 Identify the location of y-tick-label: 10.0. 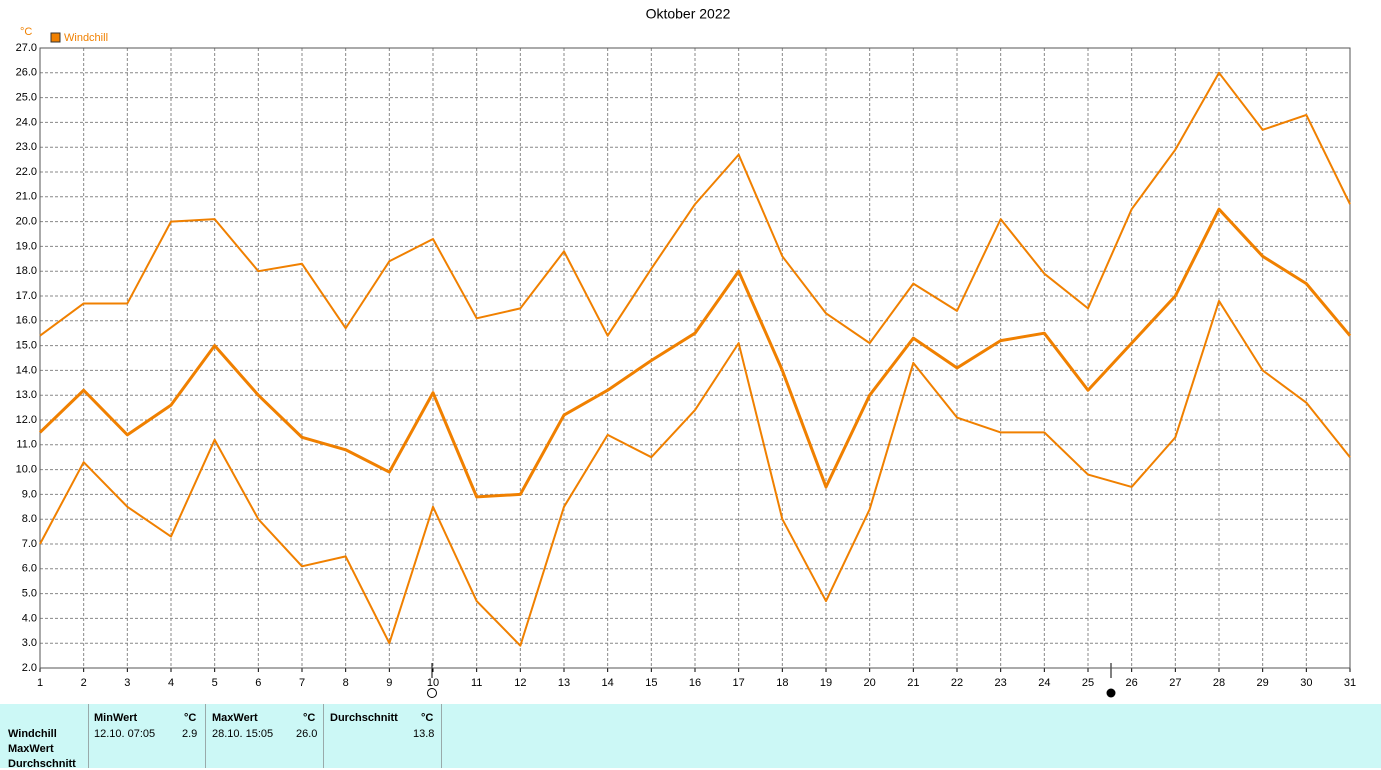
(26, 470).